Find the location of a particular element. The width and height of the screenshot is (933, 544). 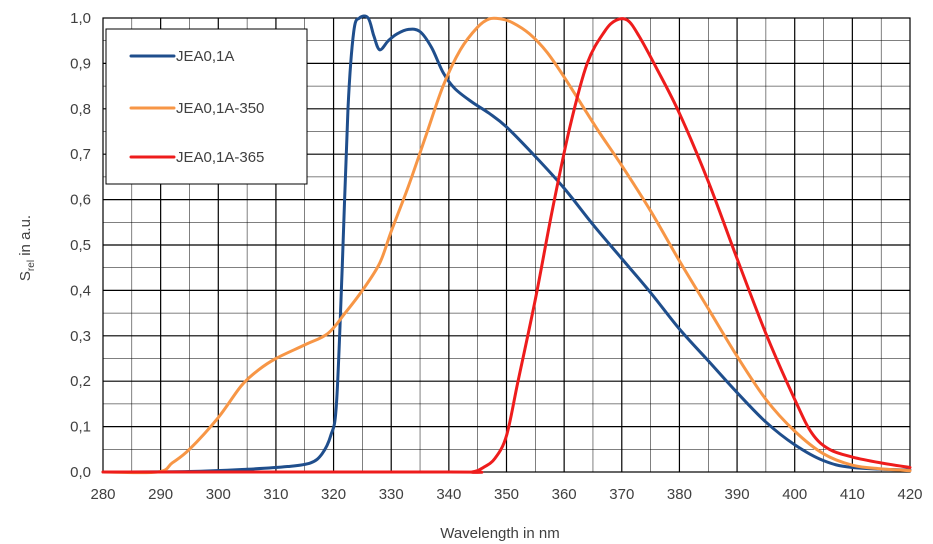

y-axis-title-sub: rel is located at coordinates (31, 265).